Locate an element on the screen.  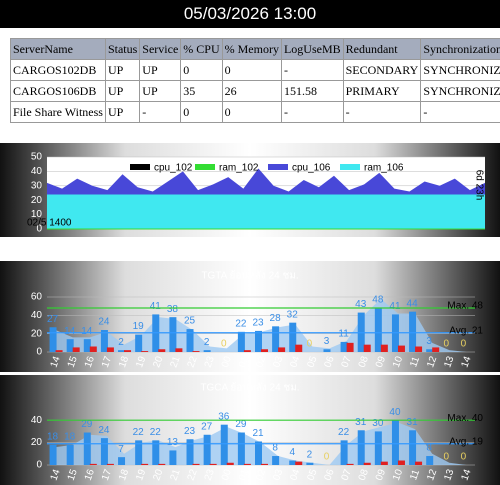
value-label: 23 is located at coordinates (258, 323).